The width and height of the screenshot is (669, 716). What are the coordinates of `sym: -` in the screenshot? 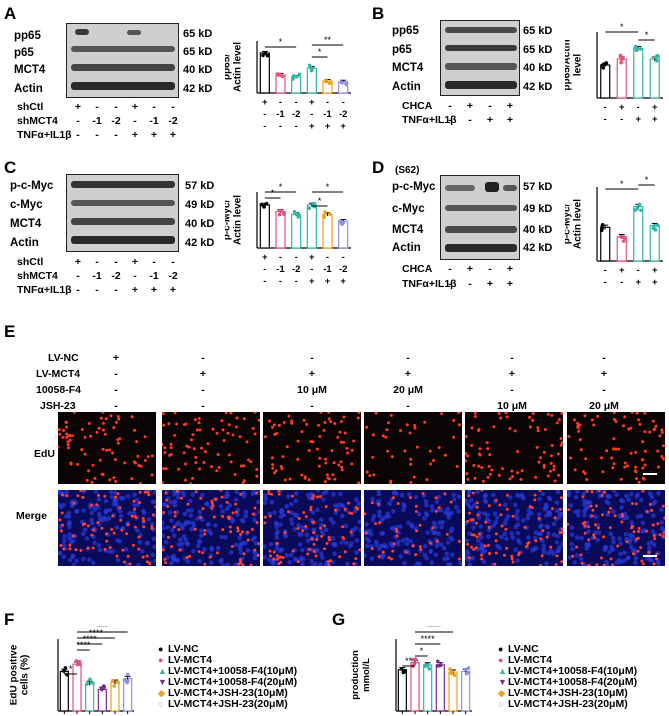 It's located at (78, 135).